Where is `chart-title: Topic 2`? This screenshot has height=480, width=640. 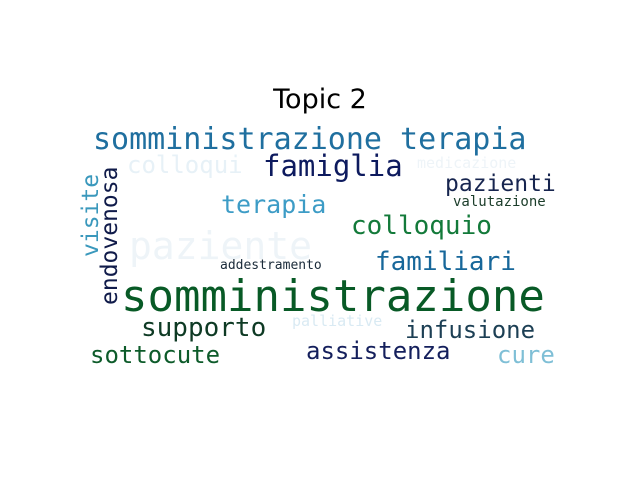
chart-title: Topic 2 is located at coordinates (320, 99).